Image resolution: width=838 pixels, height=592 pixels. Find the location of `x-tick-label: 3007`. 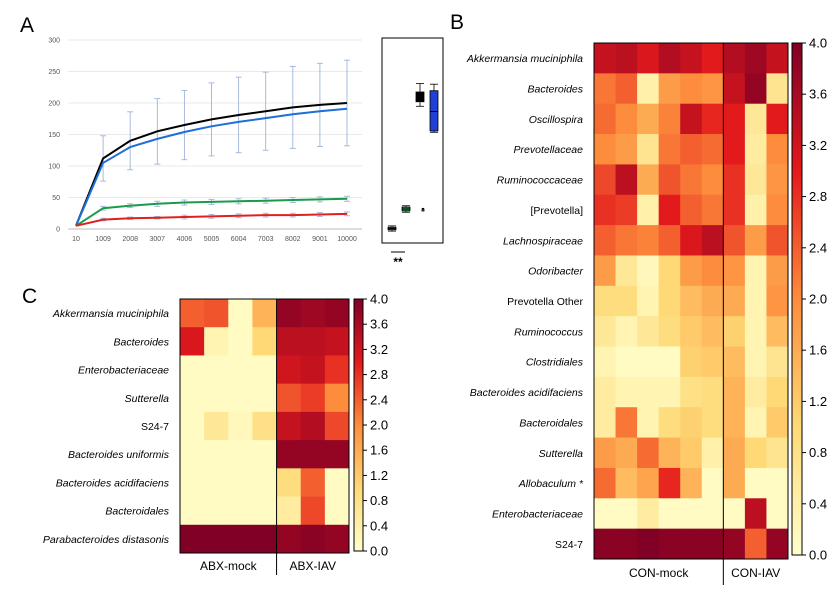

x-tick-label: 3007 is located at coordinates (158, 239).